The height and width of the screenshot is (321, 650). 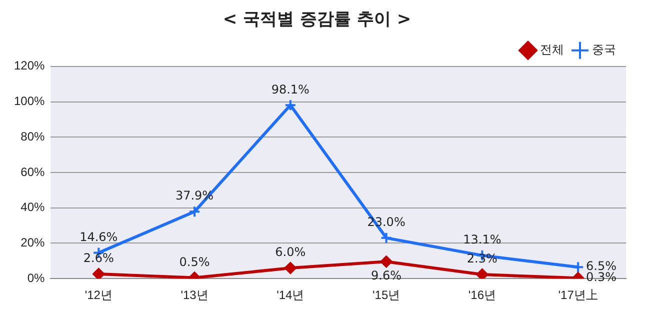 What do you see at coordinates (604, 49) in the screenshot?
I see `legend-label: 중국` at bounding box center [604, 49].